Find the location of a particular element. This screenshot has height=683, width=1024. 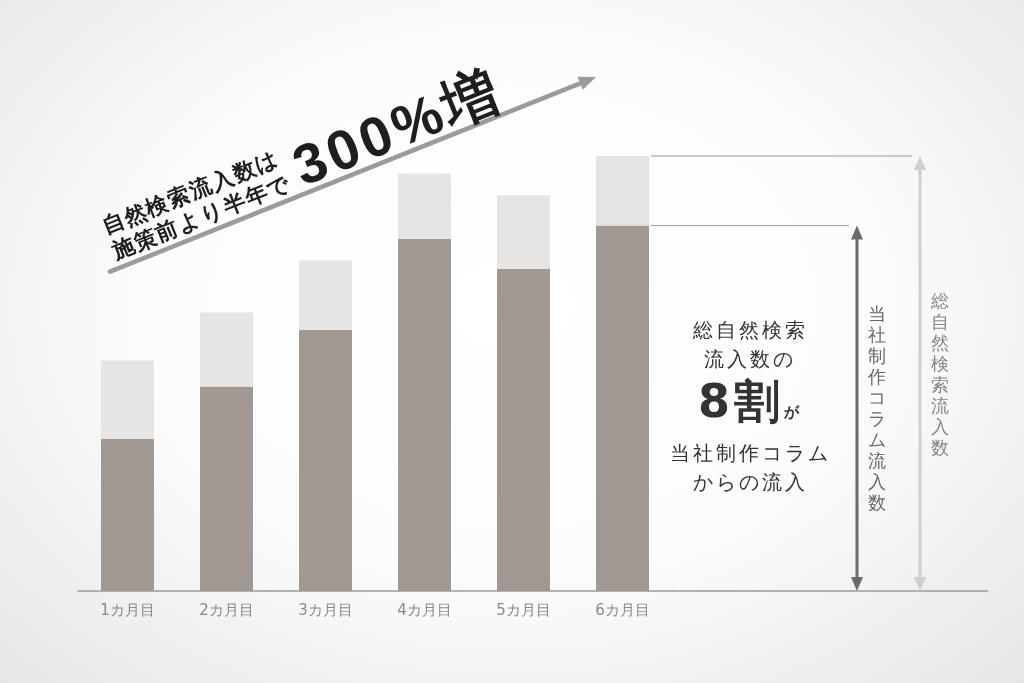

text: 総自然検索流入数 is located at coordinates (940, 373).